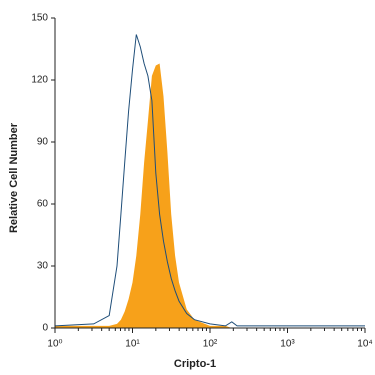  Describe the element at coordinates (43, 266) in the screenshot. I see `y-tick-label: 30` at that location.